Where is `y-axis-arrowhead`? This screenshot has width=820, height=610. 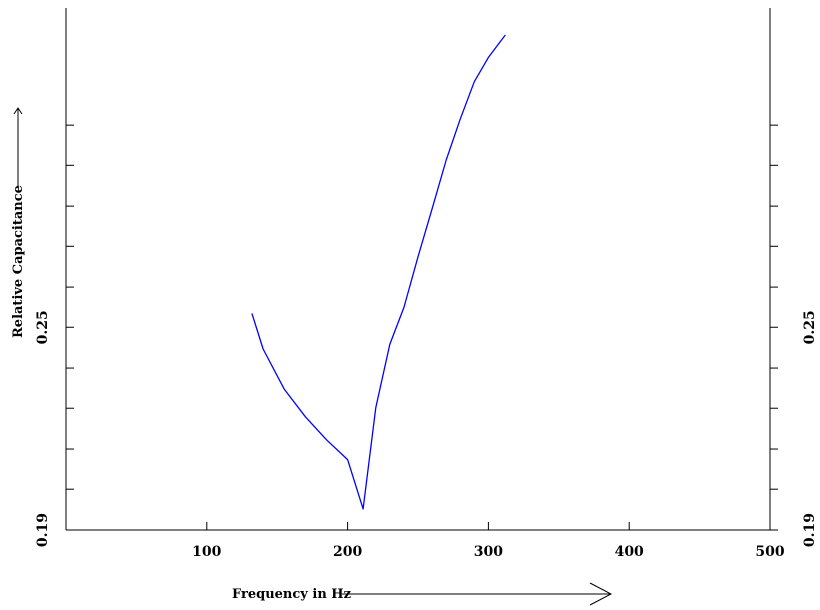 y-axis-arrowhead is located at coordinates (18, 111).